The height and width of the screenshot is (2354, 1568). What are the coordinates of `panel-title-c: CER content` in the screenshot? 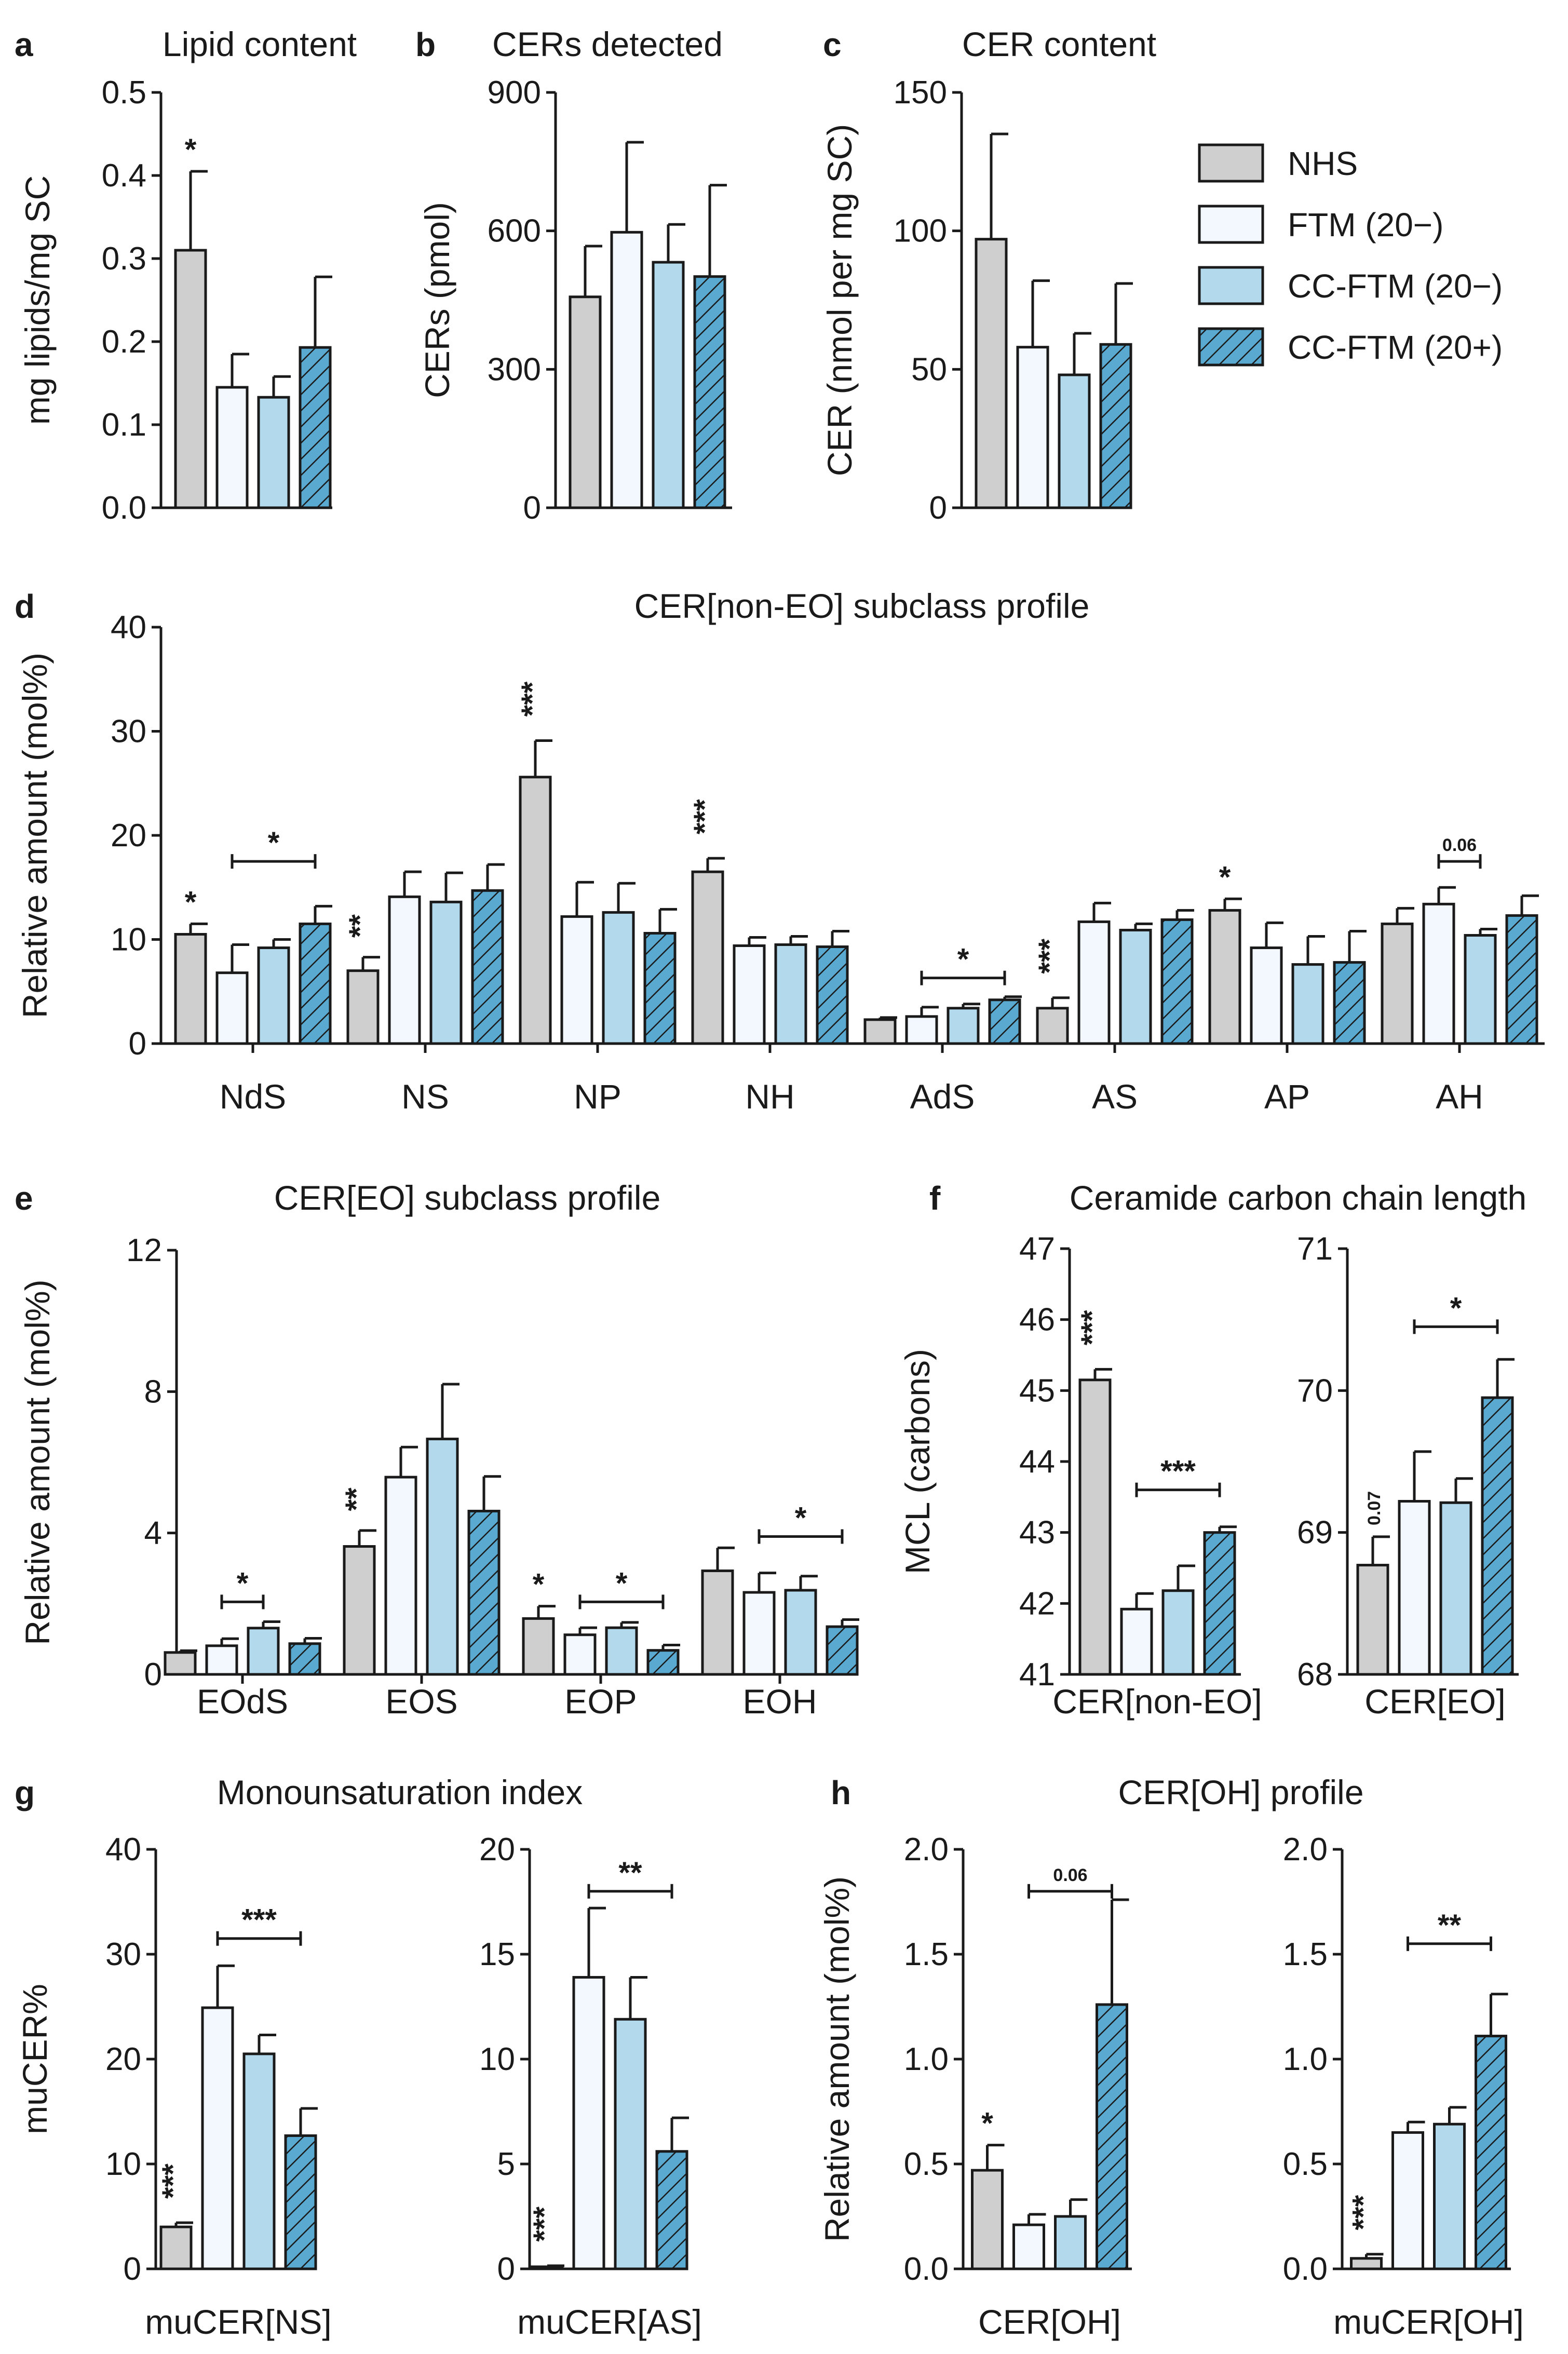 It's located at (1059, 44).